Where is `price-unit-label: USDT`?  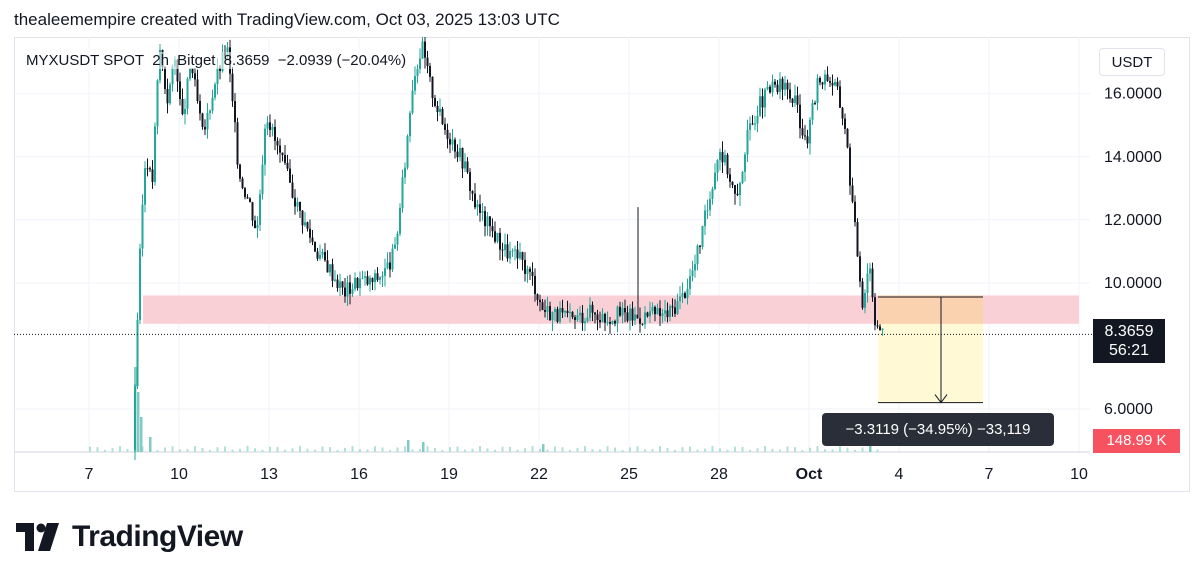 price-unit-label: USDT is located at coordinates (1132, 62).